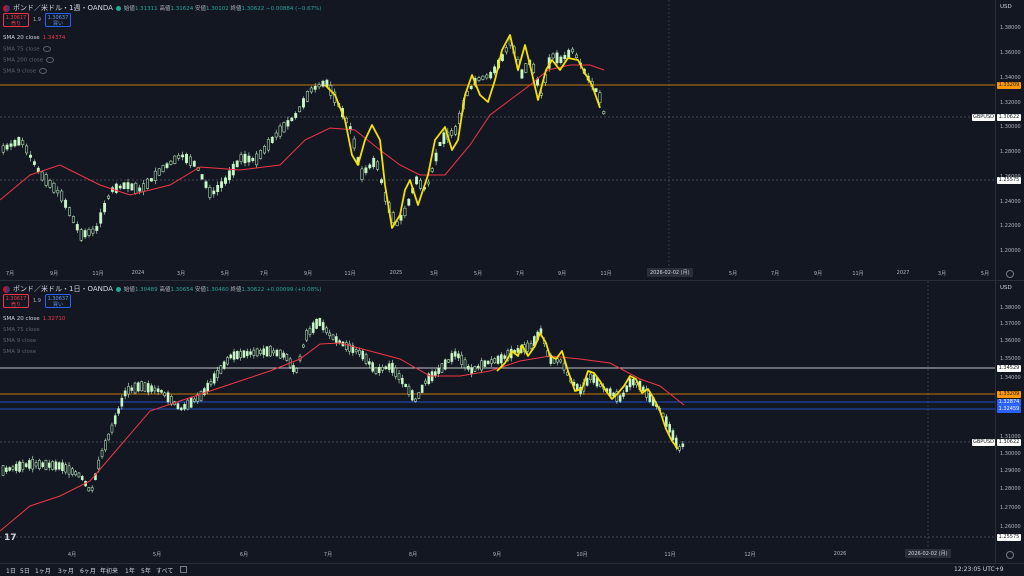 The height and width of the screenshot is (576, 1024). What do you see at coordinates (66, 571) in the screenshot?
I see `timeframe-button: 3ヶ月` at bounding box center [66, 571].